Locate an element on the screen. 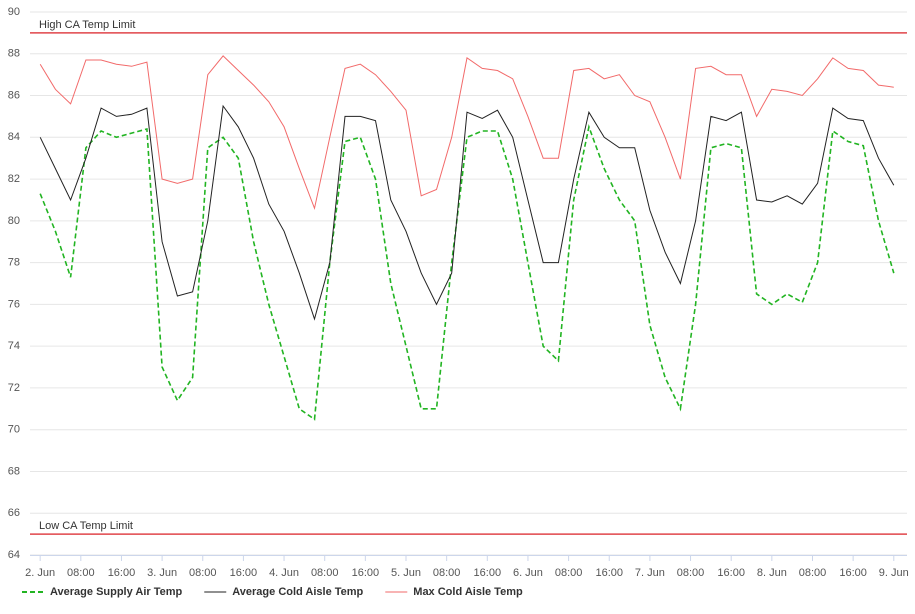  plot-line-label: Low CA Temp Limit is located at coordinates (86, 526).